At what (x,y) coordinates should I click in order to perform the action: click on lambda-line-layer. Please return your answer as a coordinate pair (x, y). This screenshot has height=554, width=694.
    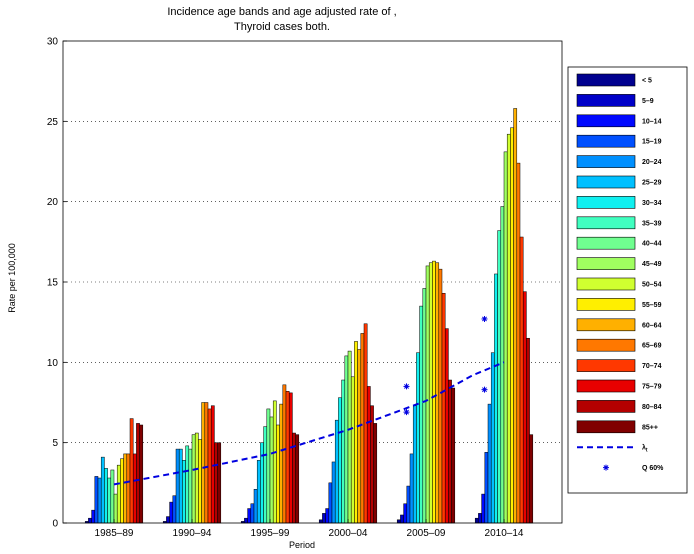
    Looking at the image, I should click on (309, 423).